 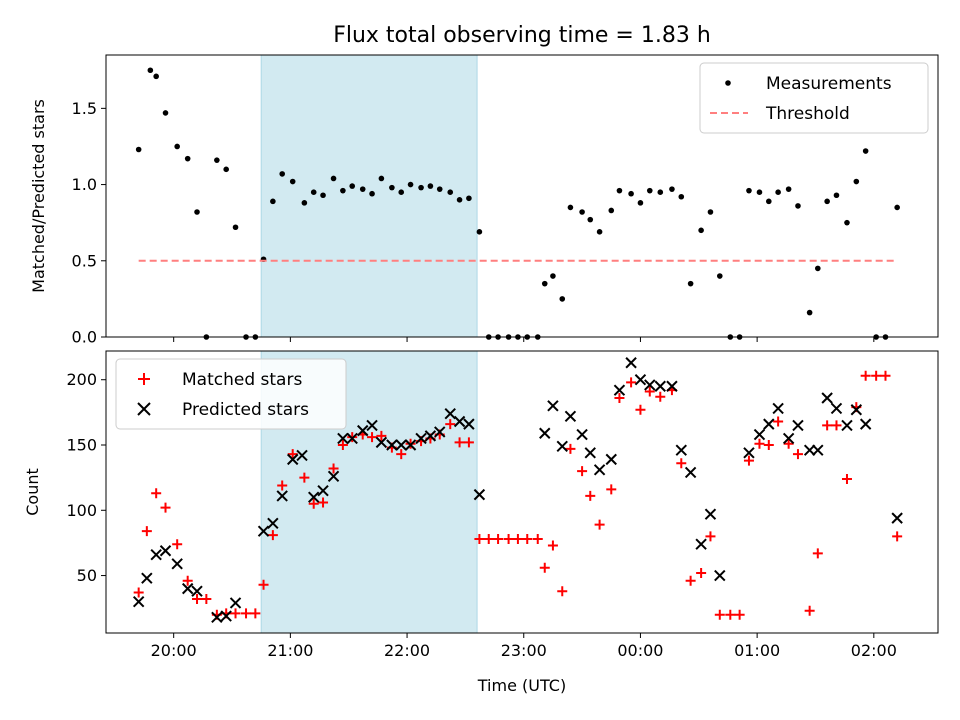 What do you see at coordinates (245, 410) in the screenshot?
I see `legend-label: Predicted stars` at bounding box center [245, 410].